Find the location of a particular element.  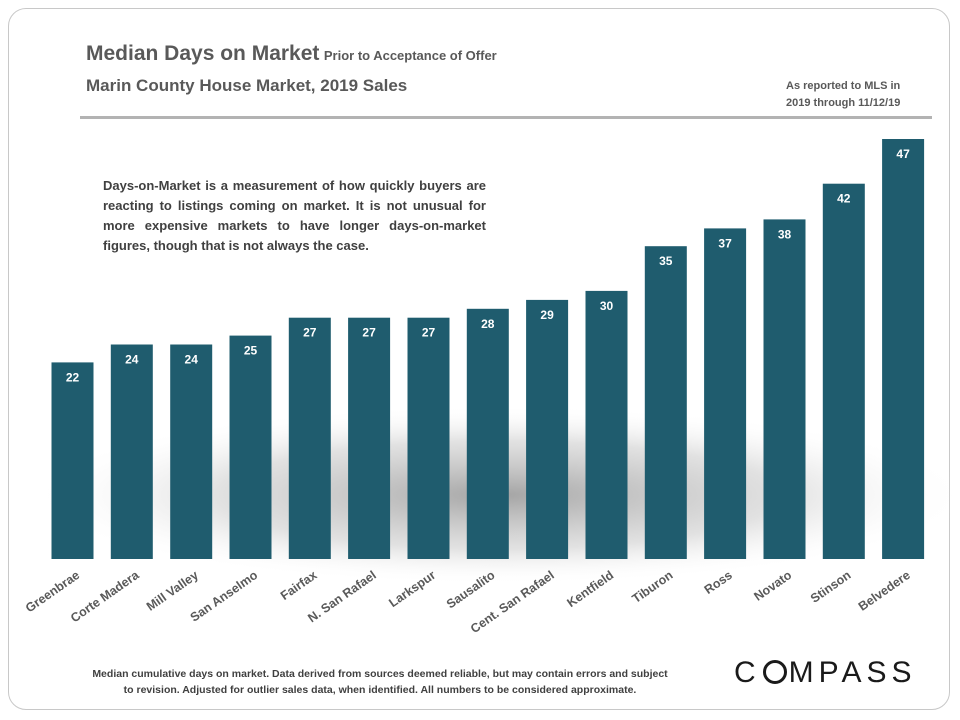

bar-ross is located at coordinates (725, 393).